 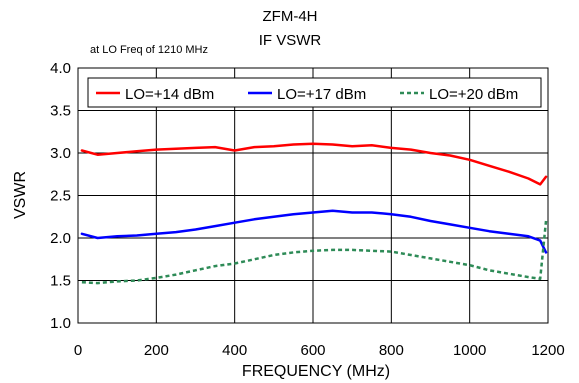 I want to click on legend-label-3: LO=+20 dBm, so click(x=473, y=94).